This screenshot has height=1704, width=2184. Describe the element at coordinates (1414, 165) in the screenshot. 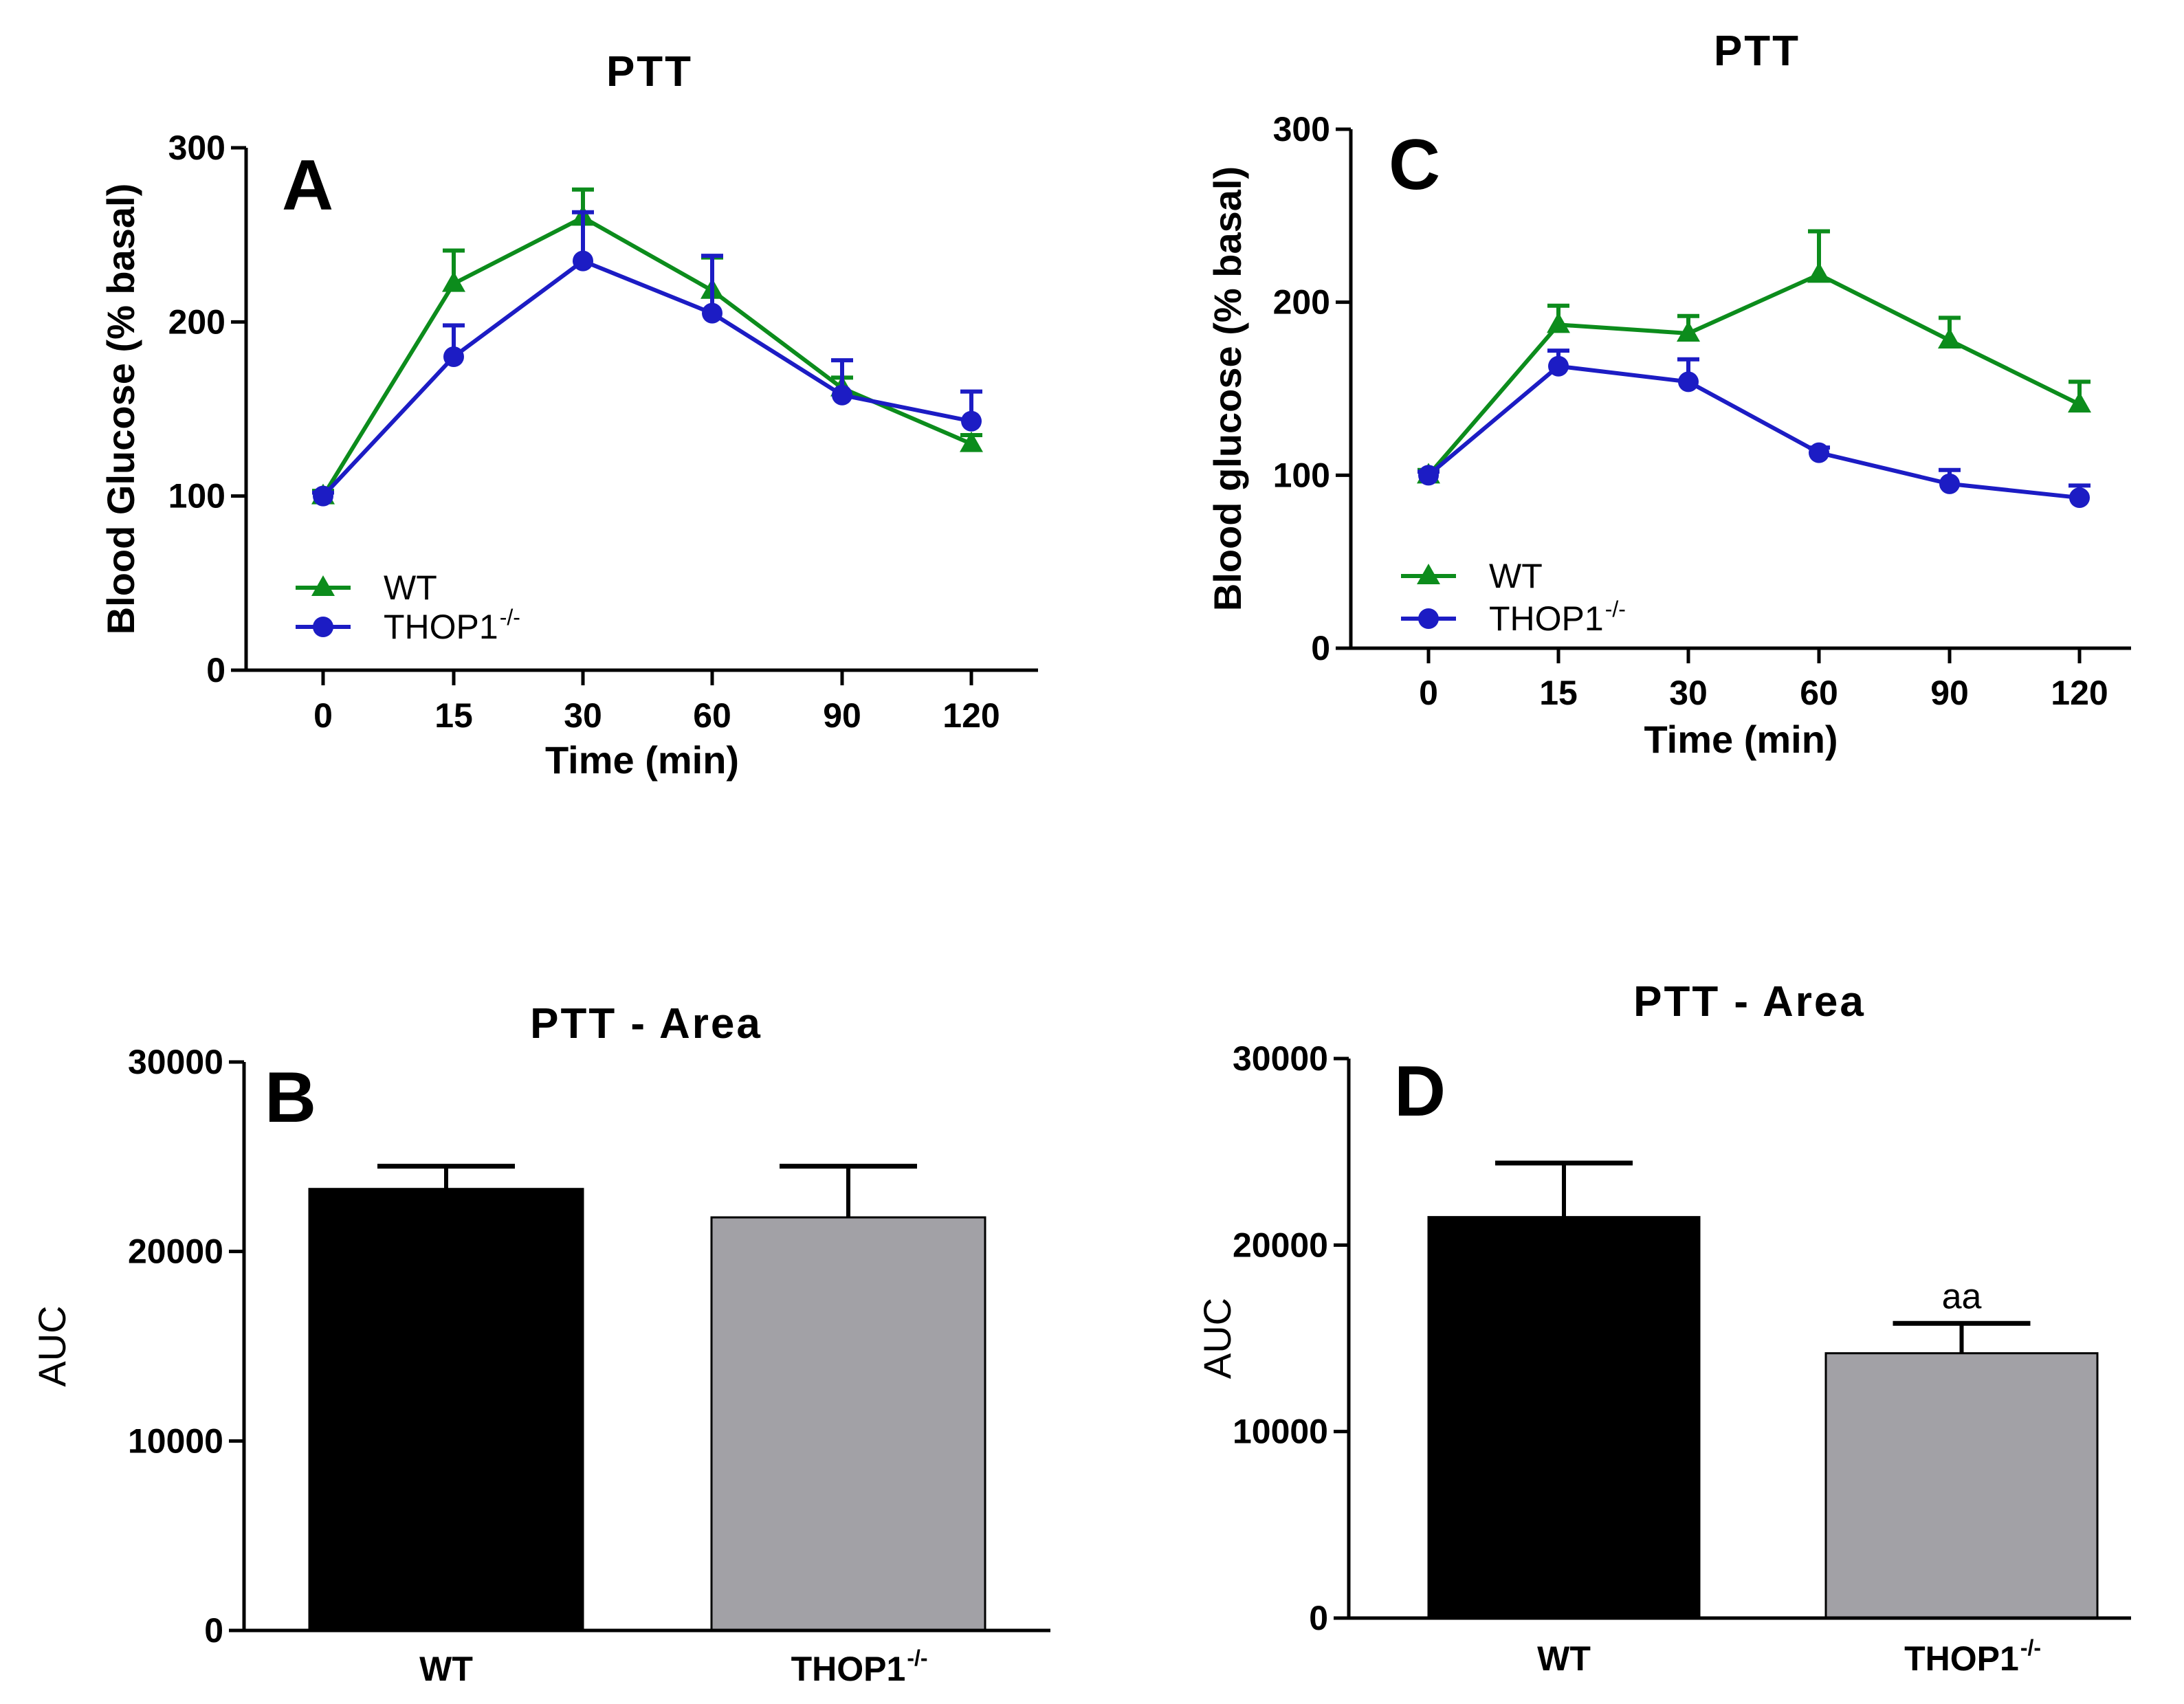

I see `panel-label: C` at that location.